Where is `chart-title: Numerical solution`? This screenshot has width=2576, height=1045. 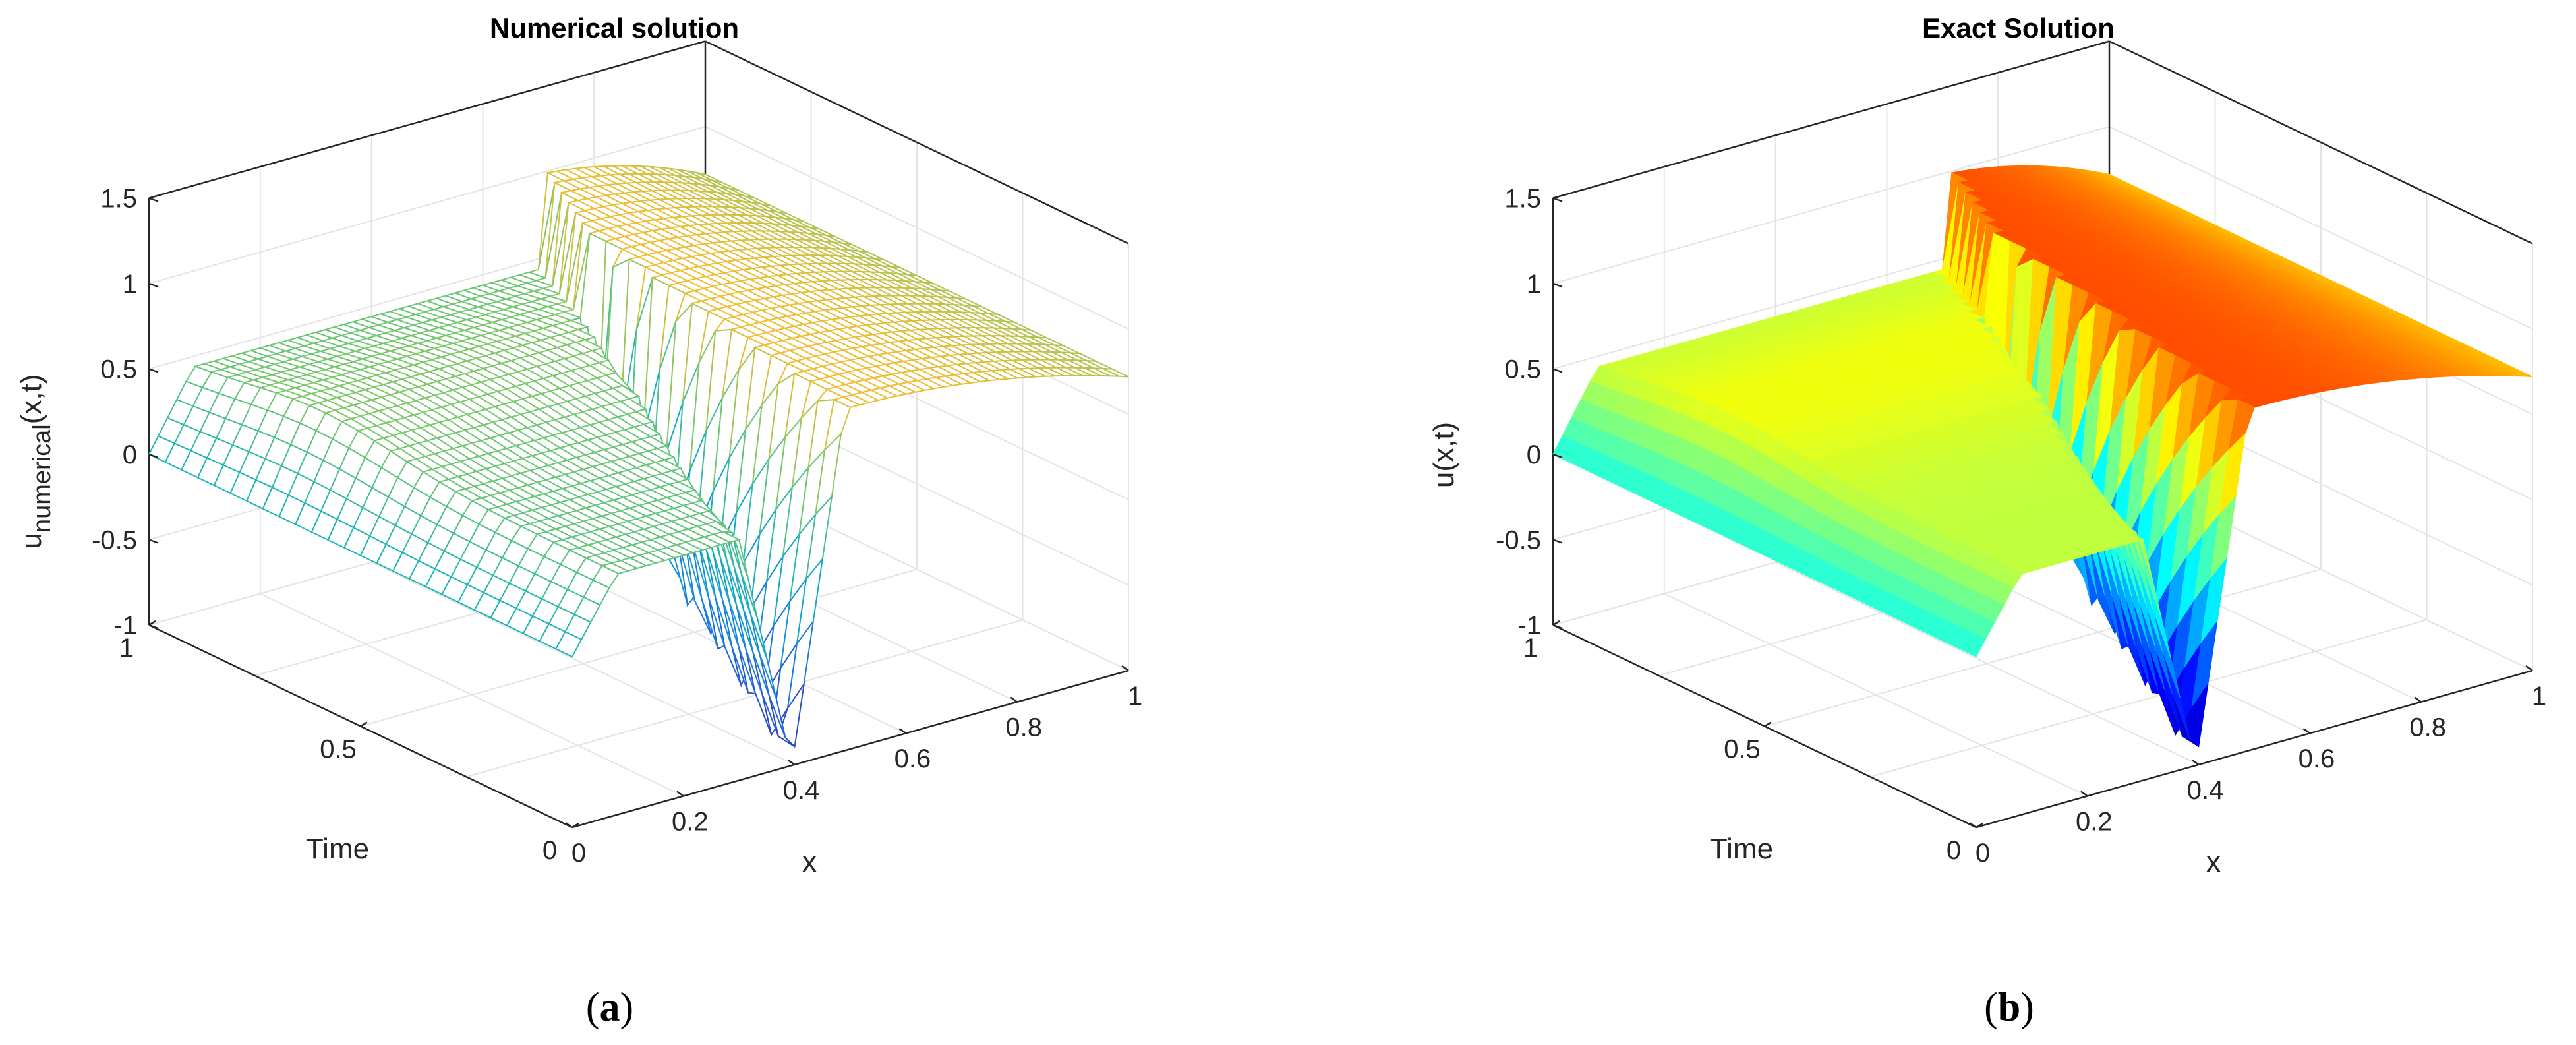 chart-title: Numerical solution is located at coordinates (614, 28).